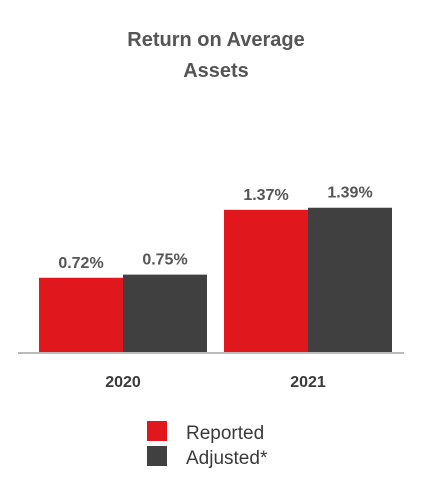 The height and width of the screenshot is (500, 430). I want to click on bar-adjusted-2020, so click(165, 313).